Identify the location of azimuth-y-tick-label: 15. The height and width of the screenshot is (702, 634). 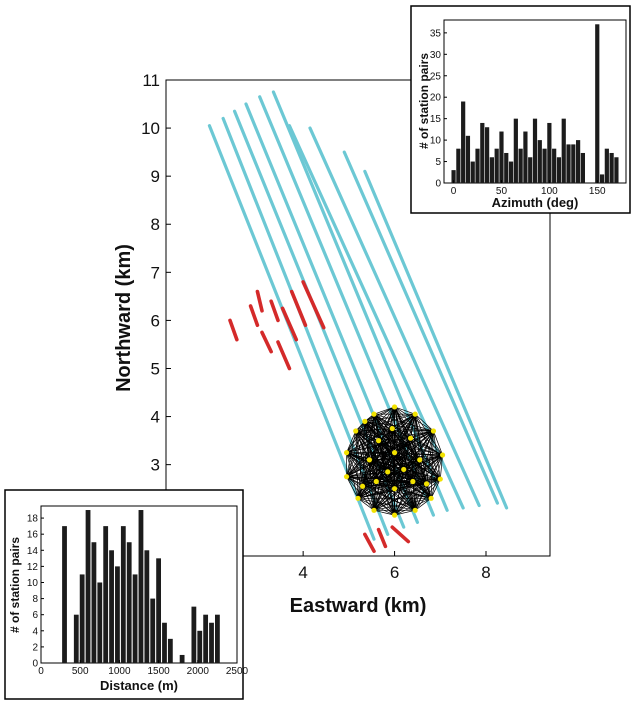
(436, 119).